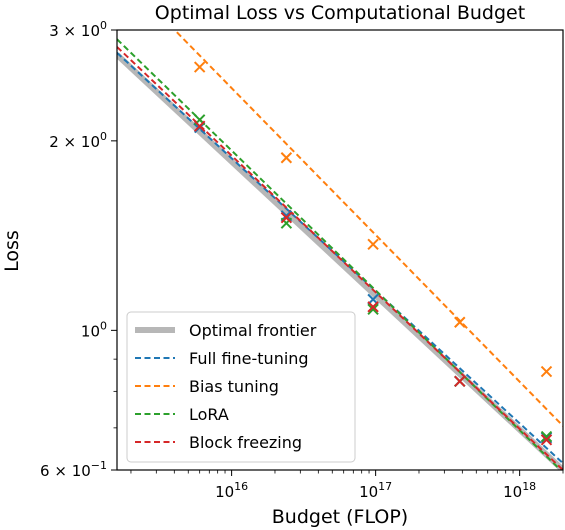 This screenshot has width=565, height=530. What do you see at coordinates (73, 469) in the screenshot?
I see `y-tick-label: 6 × 10⁻¹` at bounding box center [73, 469].